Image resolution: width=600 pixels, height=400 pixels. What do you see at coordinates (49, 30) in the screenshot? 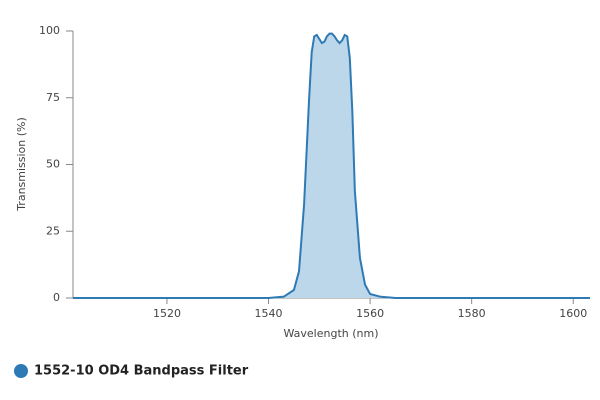
I see `y-tick-label: 100` at bounding box center [49, 30].